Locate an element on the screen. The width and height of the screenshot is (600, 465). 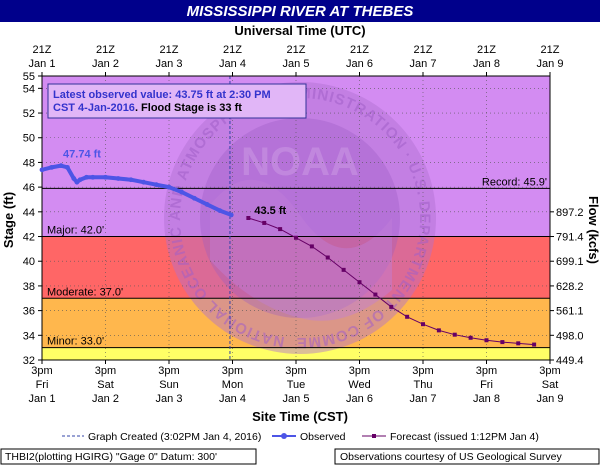
y-tick-label: 50 is located at coordinates (29, 139).